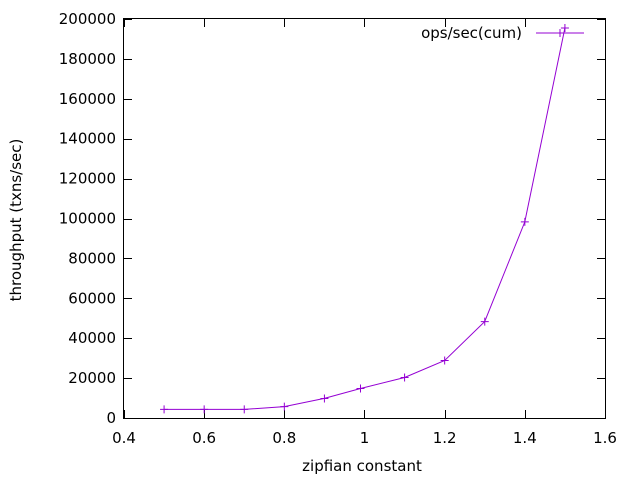 This screenshot has width=640, height=480. What do you see at coordinates (92, 378) in the screenshot?
I see `y-tick-label-1: 20000` at bounding box center [92, 378].